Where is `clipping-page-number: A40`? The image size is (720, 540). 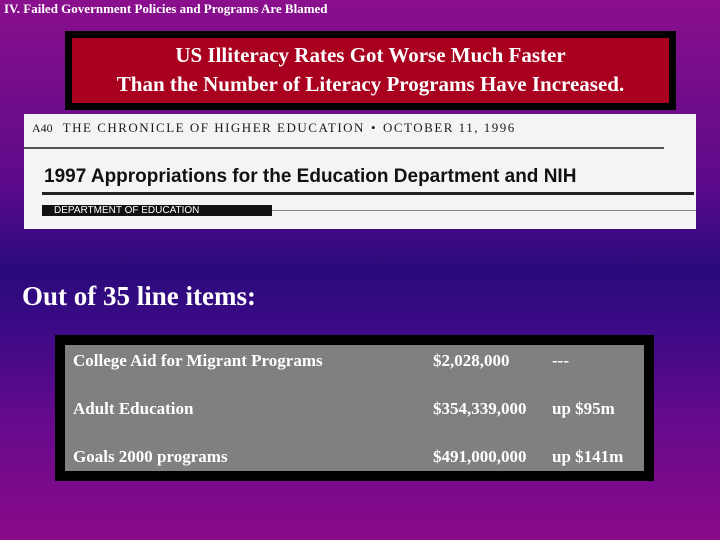 clipping-page-number: A40 is located at coordinates (42, 128).